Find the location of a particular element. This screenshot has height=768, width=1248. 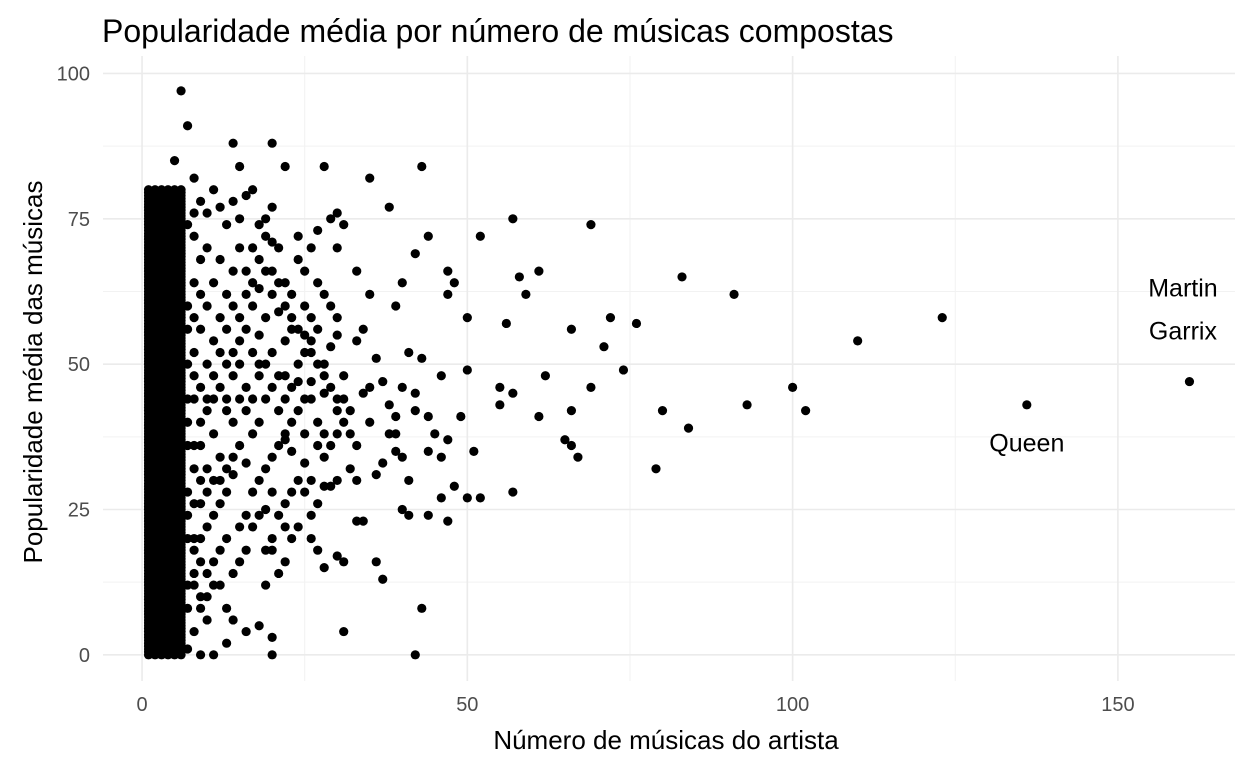

x-tick-label: 150 is located at coordinates (1117, 705).